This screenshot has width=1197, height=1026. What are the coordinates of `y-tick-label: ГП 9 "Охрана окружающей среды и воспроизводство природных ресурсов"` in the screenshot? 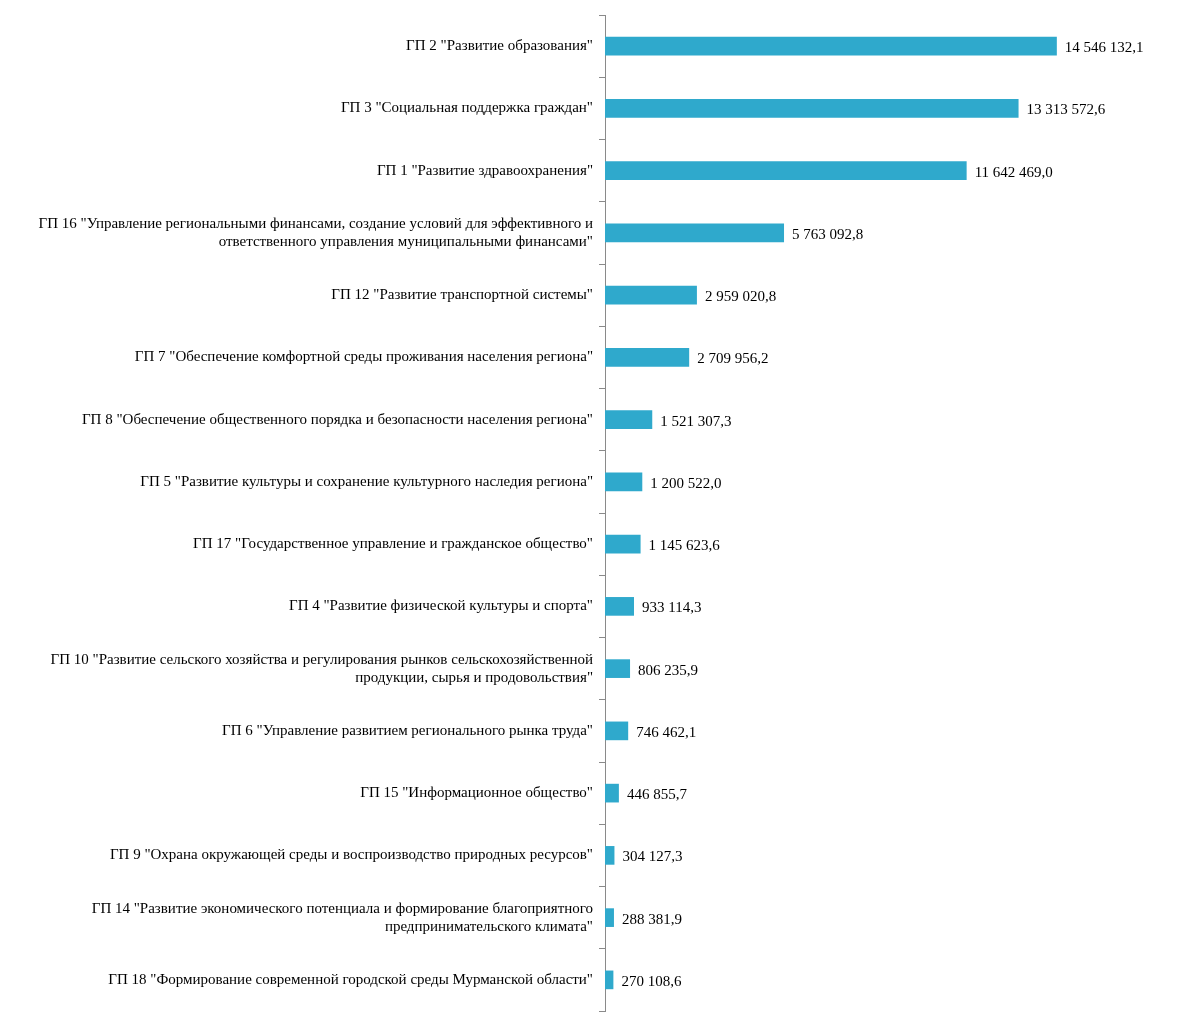 It's located at (351, 854).